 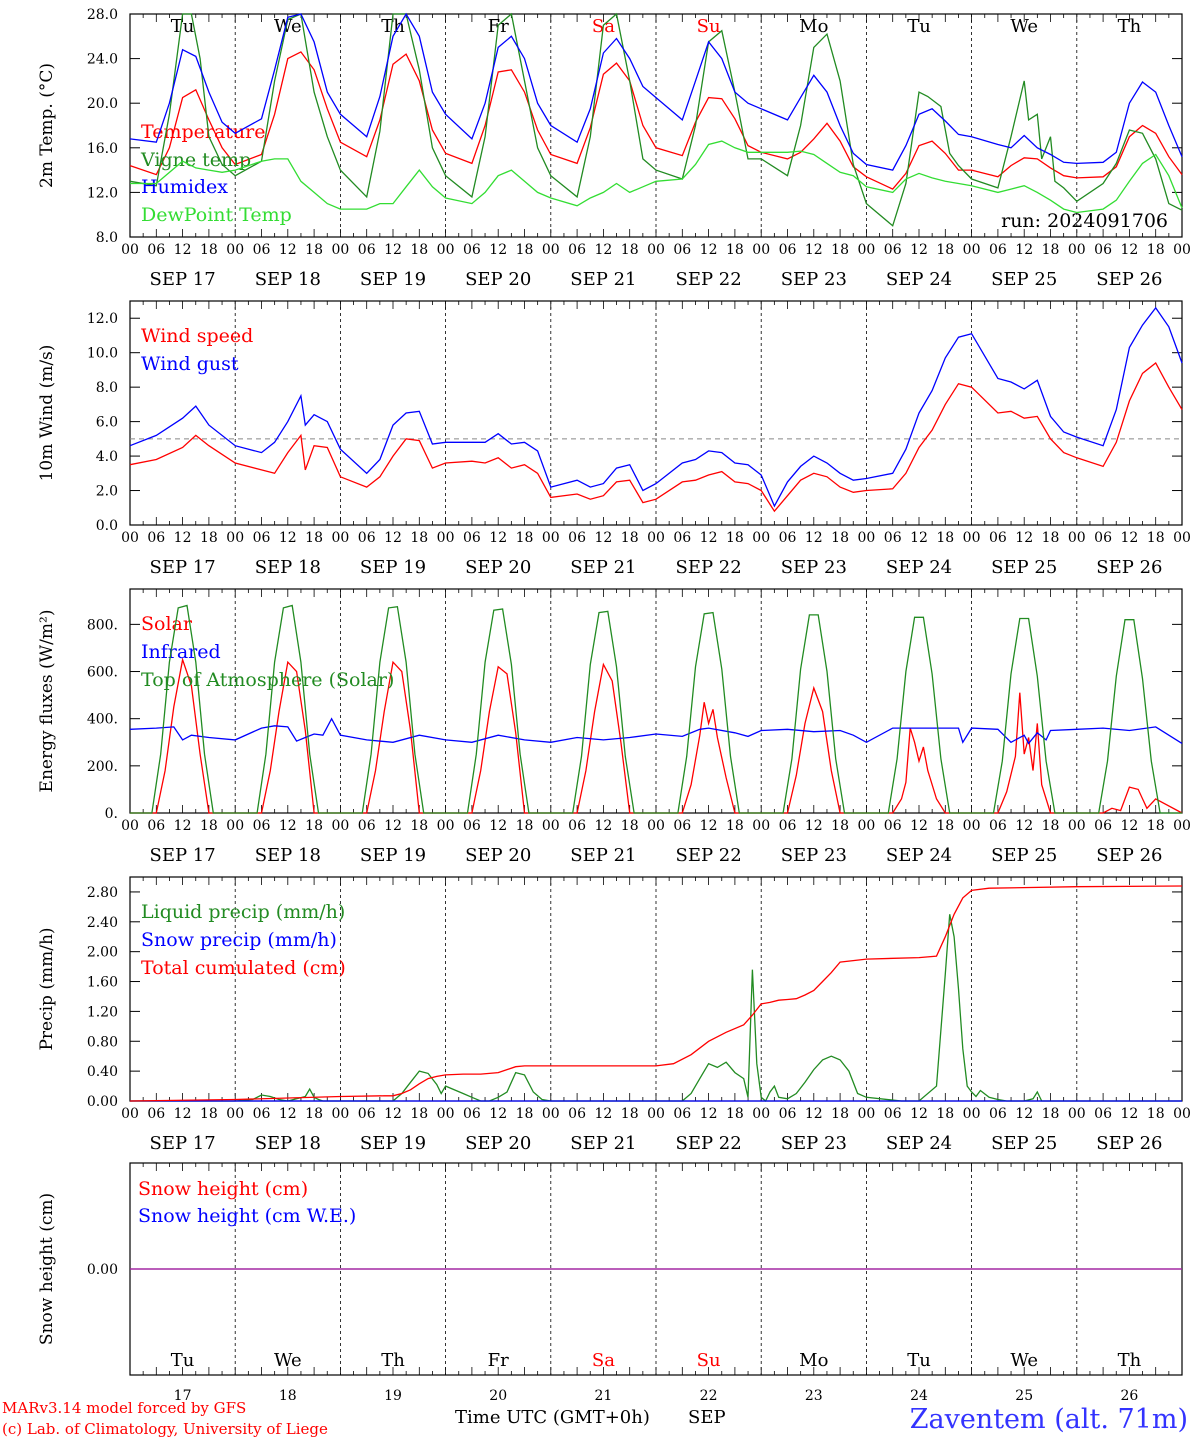 I want to click on legend-entry: Top of Atmosphere (Solar), so click(x=267, y=680).